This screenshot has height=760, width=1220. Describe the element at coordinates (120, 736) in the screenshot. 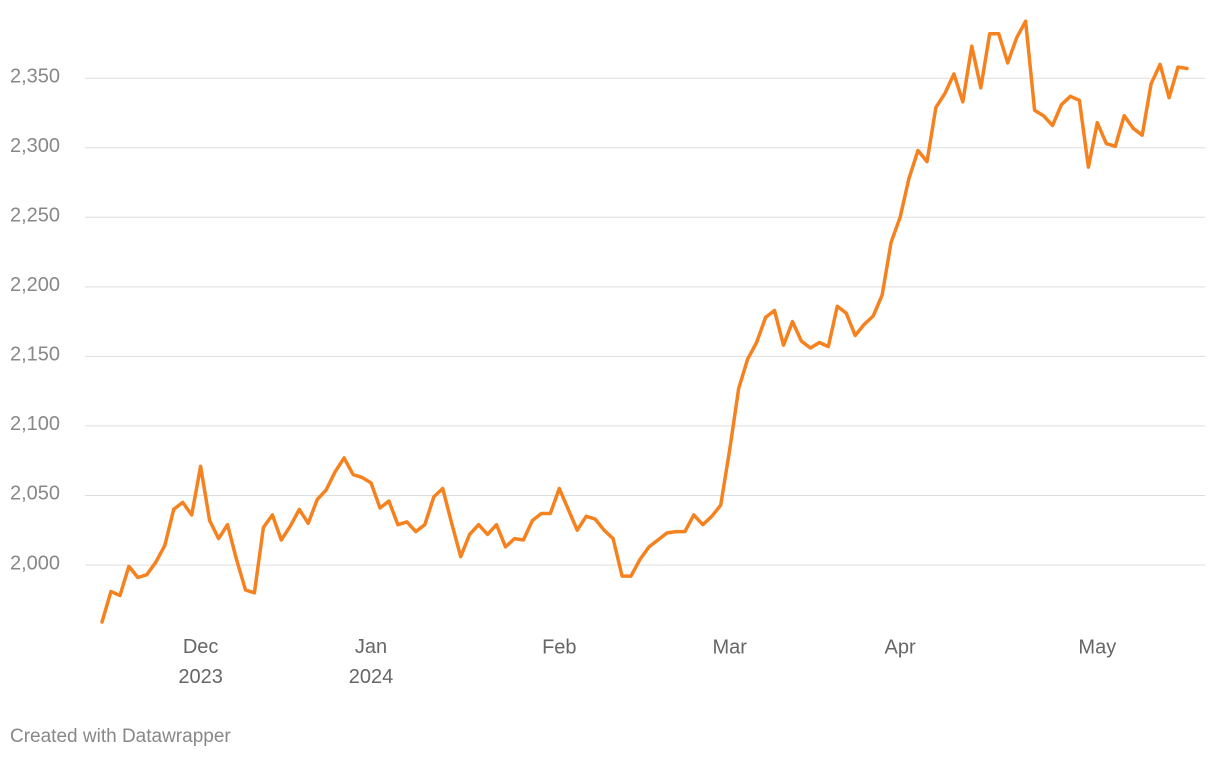

I see `footer: Created with Datawrapper` at that location.